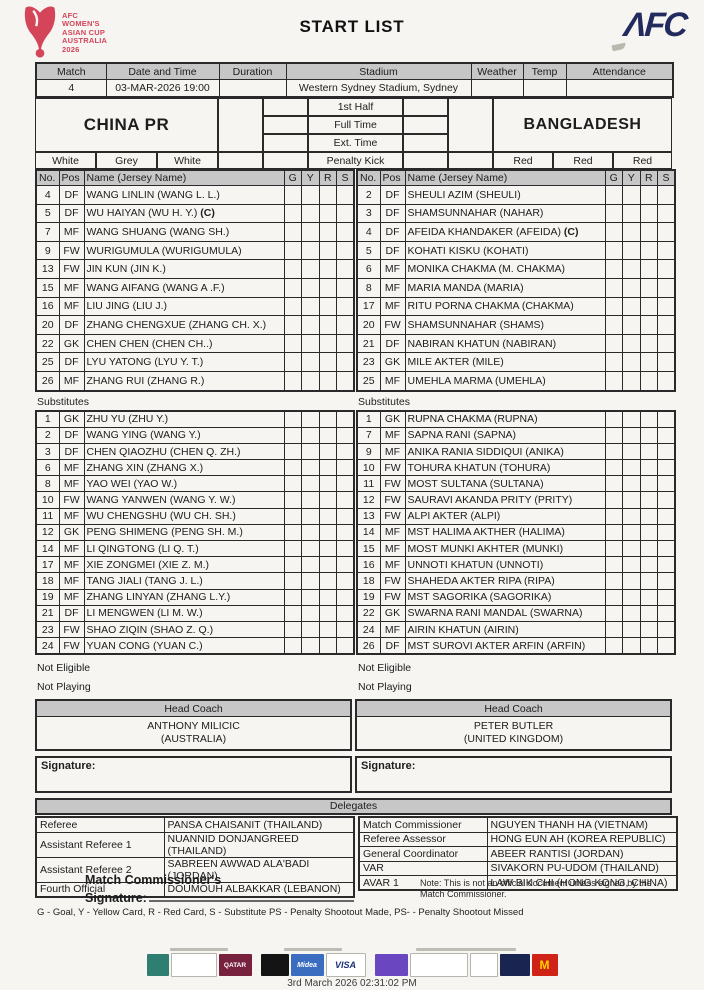 The image size is (704, 990). Describe the element at coordinates (63, 401) in the screenshot. I see `substitutes-label: Substitutes` at that location.